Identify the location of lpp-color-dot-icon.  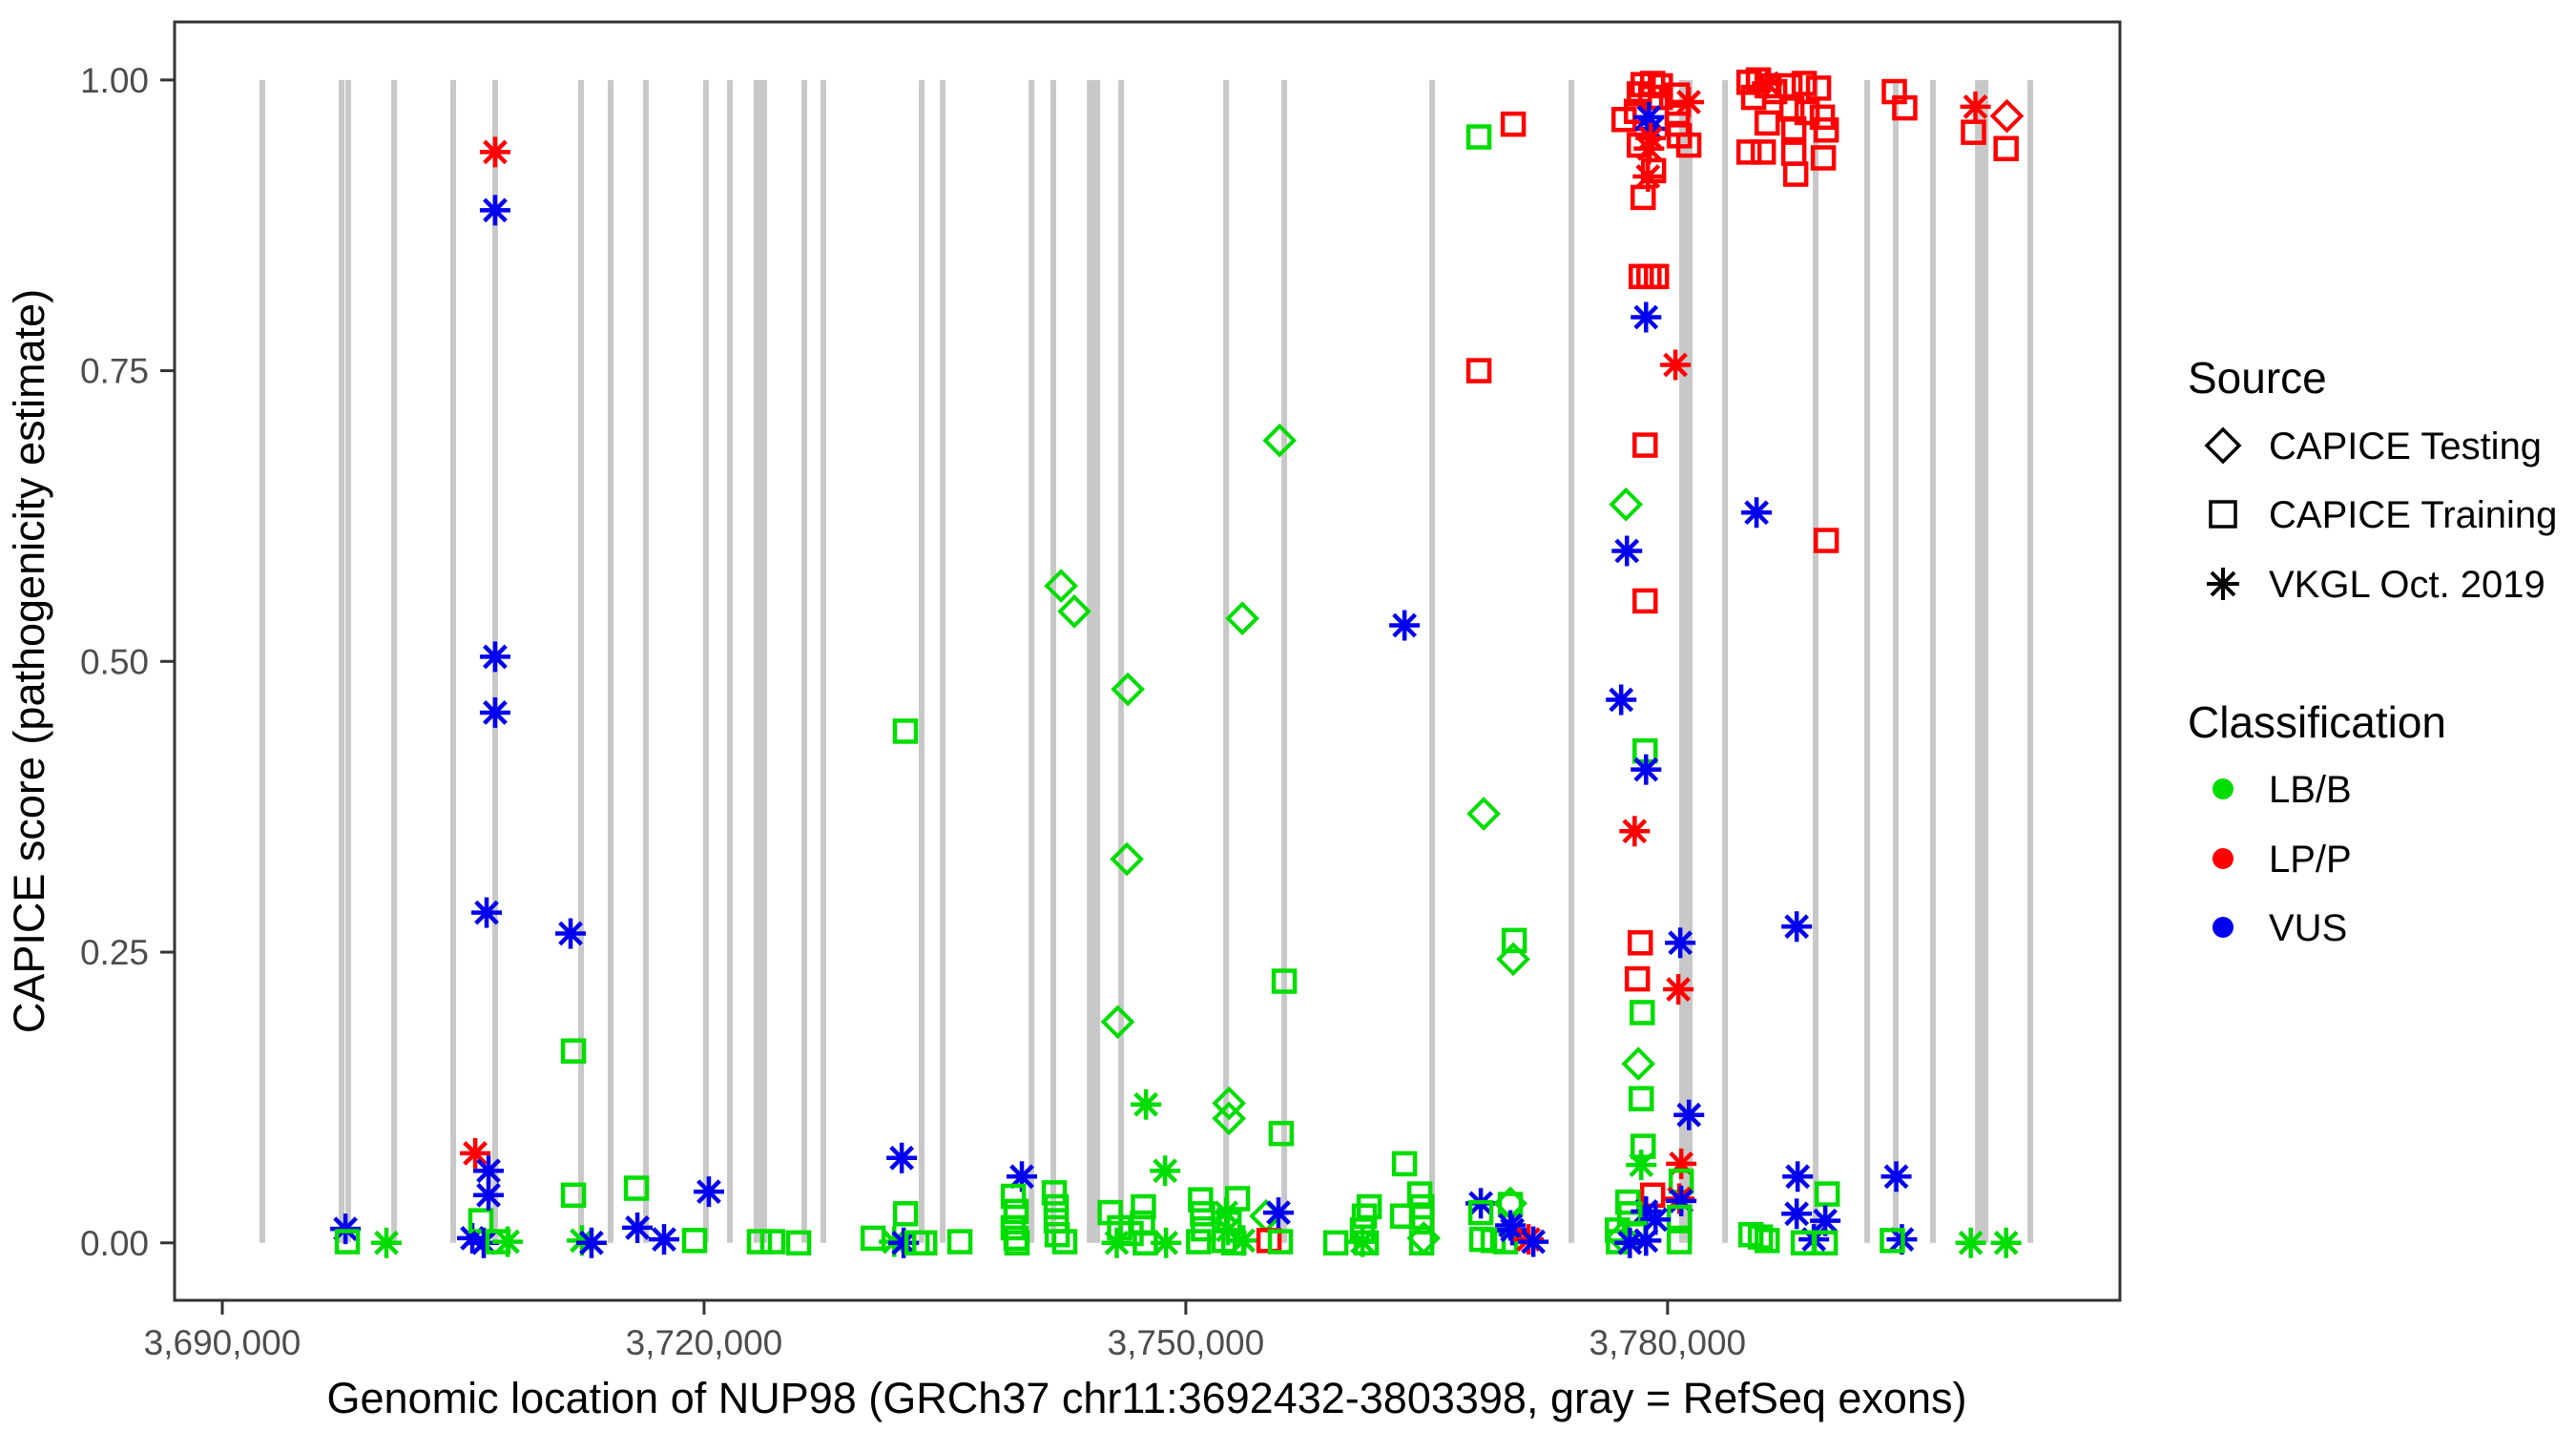
(2222, 859).